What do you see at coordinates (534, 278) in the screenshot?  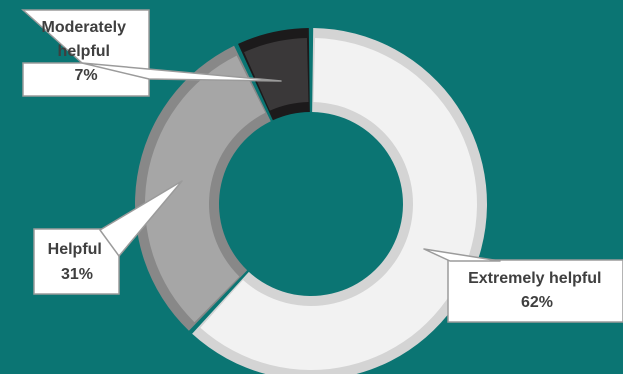 I see `callout-extremely-helpful-label: Extremely helpful` at bounding box center [534, 278].